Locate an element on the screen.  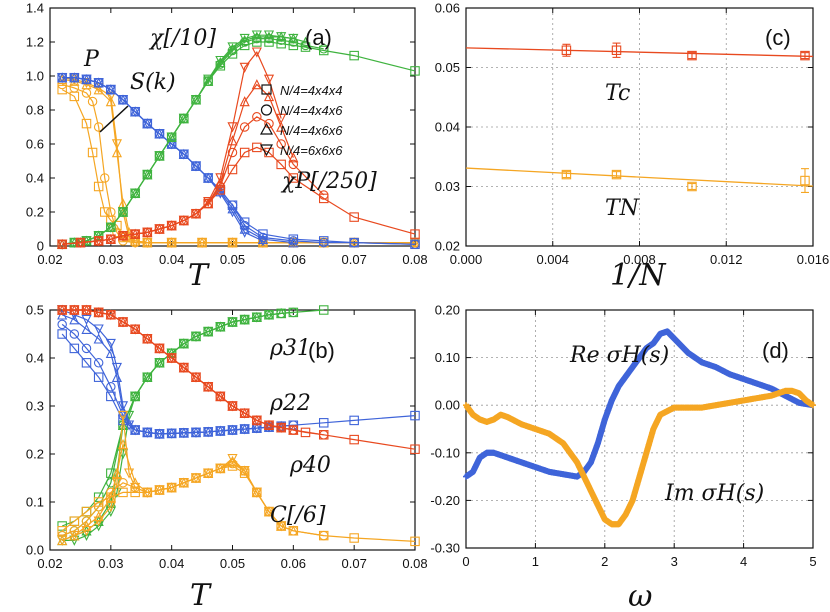
y-tick-label: 0.6 is located at coordinates (35, 144).